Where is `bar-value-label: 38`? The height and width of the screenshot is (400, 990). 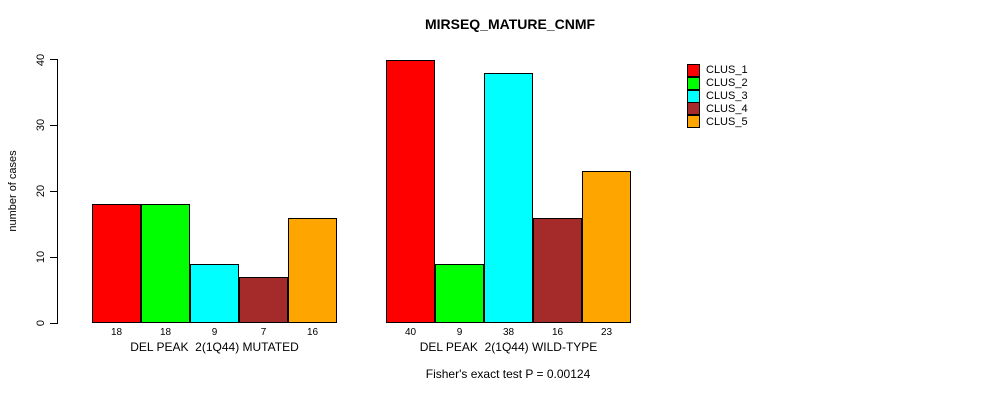
bar-value-label: 38 is located at coordinates (508, 332).